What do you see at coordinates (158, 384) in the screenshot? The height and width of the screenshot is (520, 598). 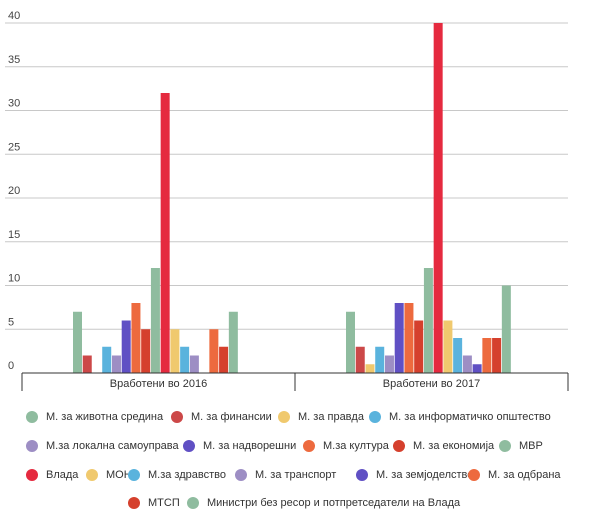 I see `x-category-label: Вработени во 2016` at bounding box center [158, 384].